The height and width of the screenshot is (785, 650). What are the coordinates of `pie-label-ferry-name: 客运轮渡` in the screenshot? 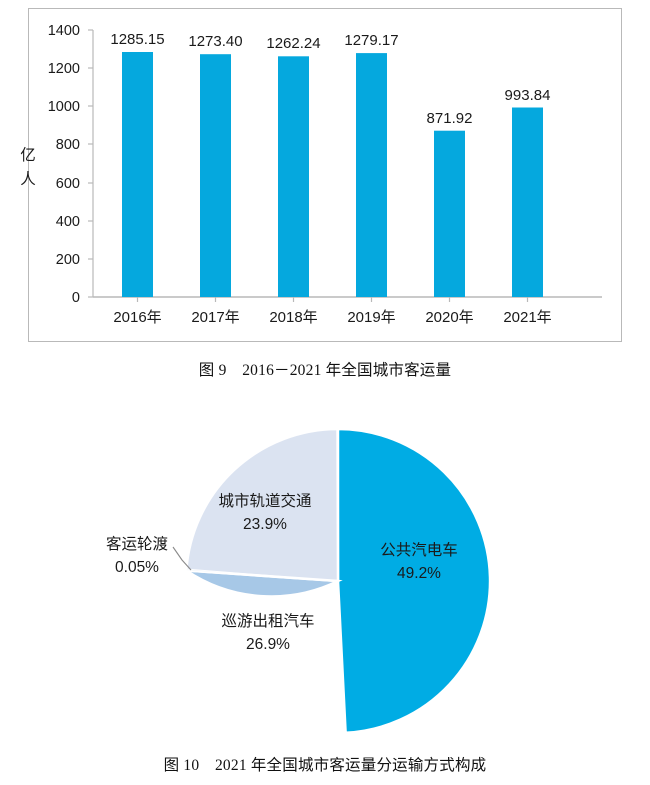 It's located at (137, 544).